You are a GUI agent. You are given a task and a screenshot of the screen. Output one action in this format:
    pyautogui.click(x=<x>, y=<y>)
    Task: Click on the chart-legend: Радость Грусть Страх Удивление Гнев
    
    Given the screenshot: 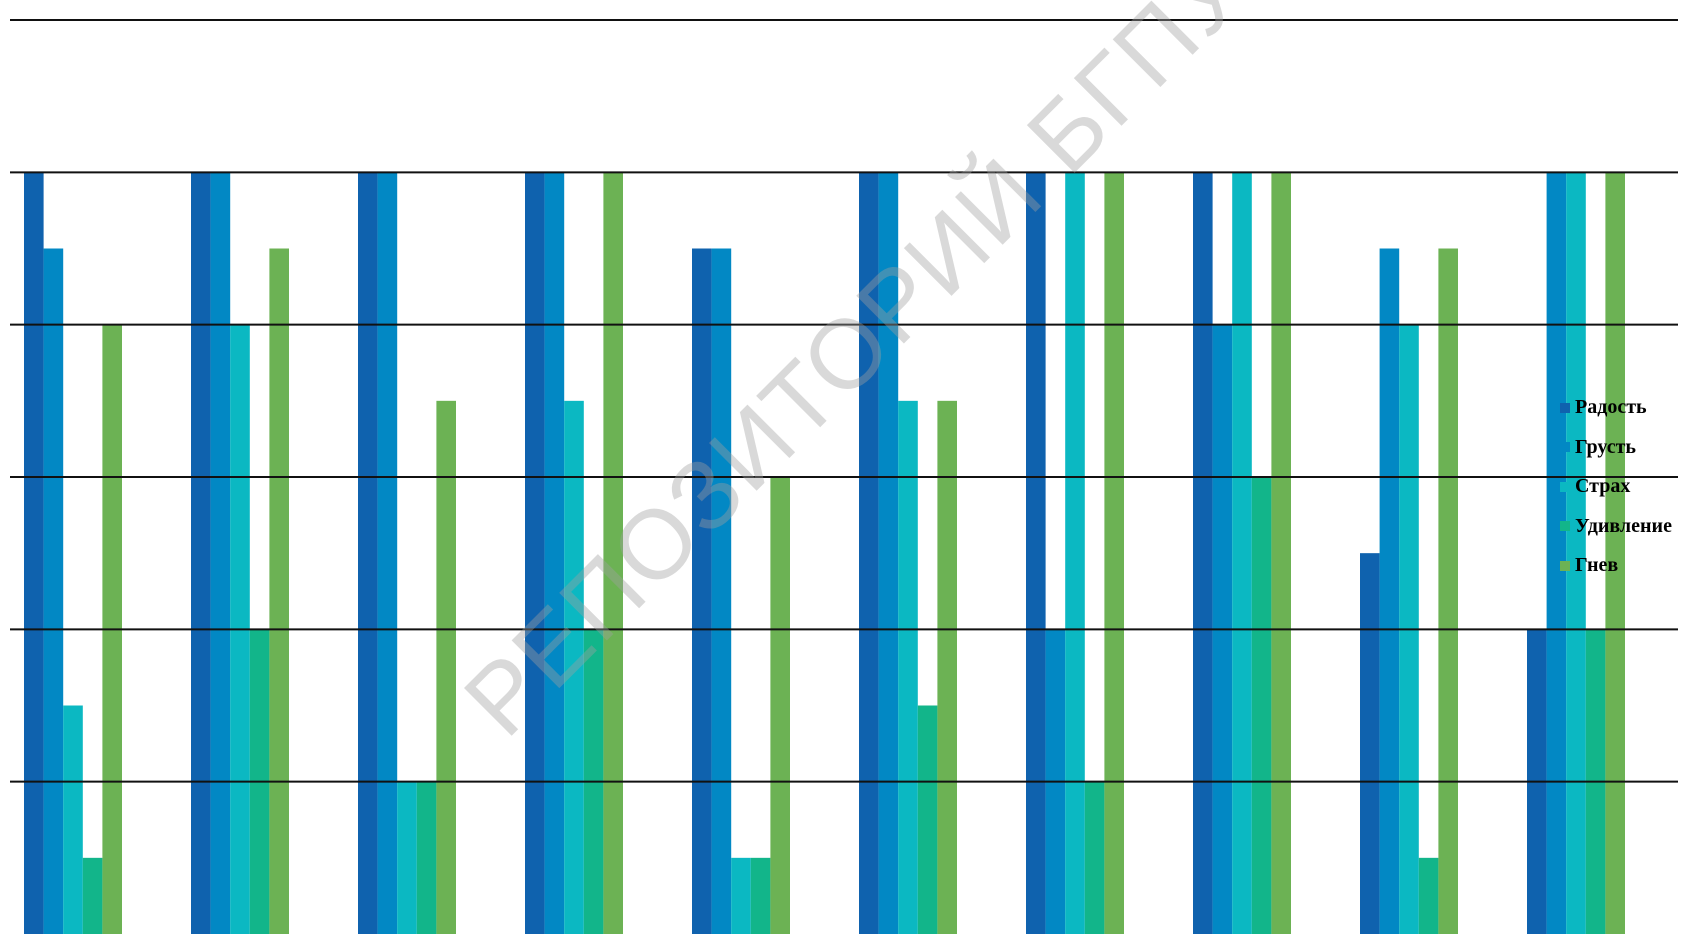 What is the action you would take?
    pyautogui.click(x=1616, y=487)
    